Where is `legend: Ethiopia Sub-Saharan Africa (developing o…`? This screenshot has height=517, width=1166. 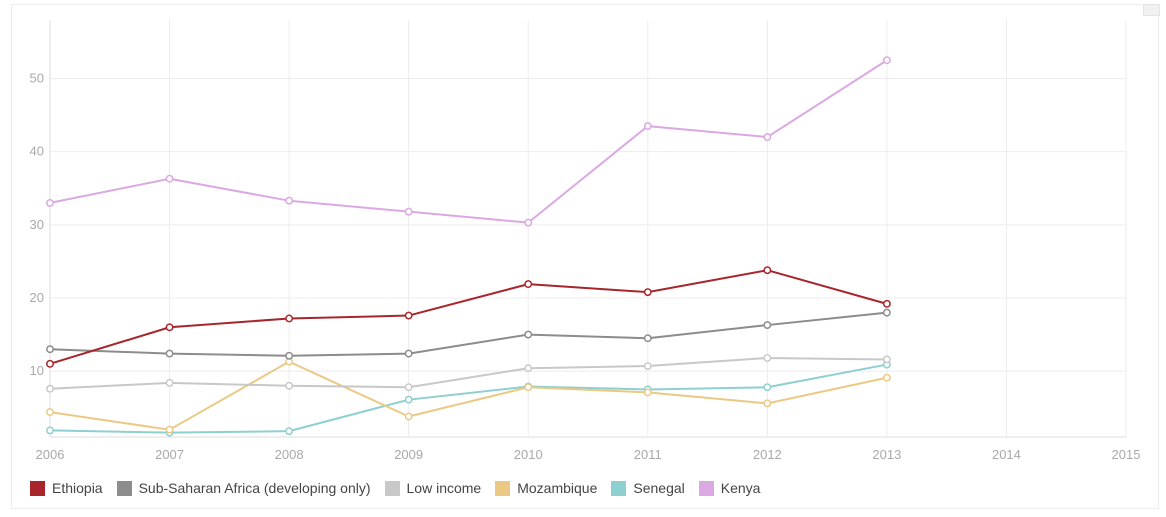
legend: Ethiopia Sub-Saharan Africa (developing o… is located at coordinates (402, 488).